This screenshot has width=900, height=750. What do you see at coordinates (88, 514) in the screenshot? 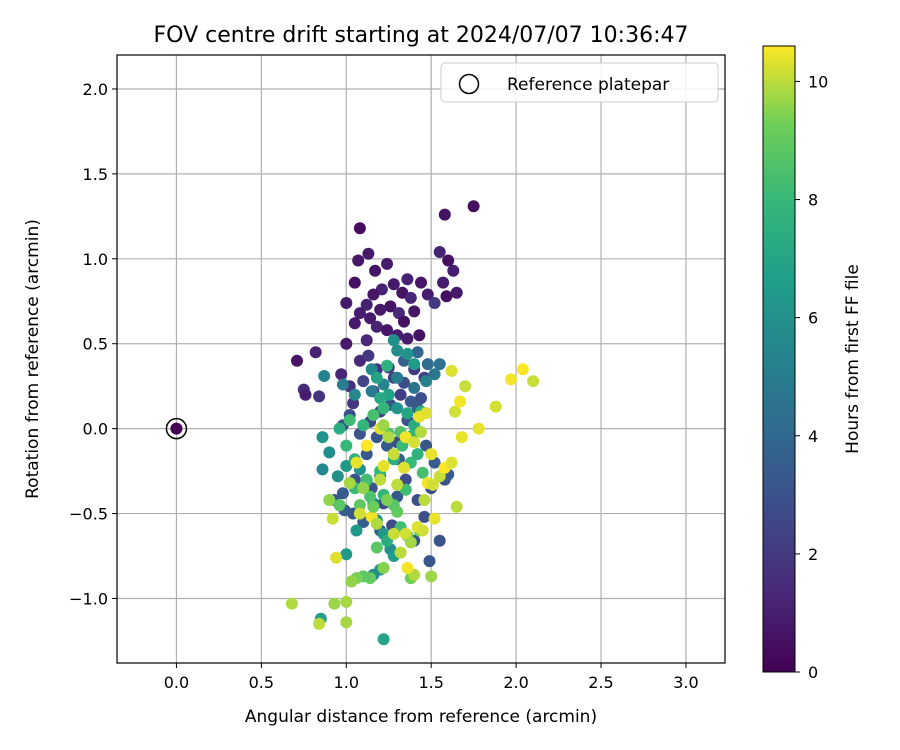
I see `y-tick-label: −0.5` at bounding box center [88, 514].